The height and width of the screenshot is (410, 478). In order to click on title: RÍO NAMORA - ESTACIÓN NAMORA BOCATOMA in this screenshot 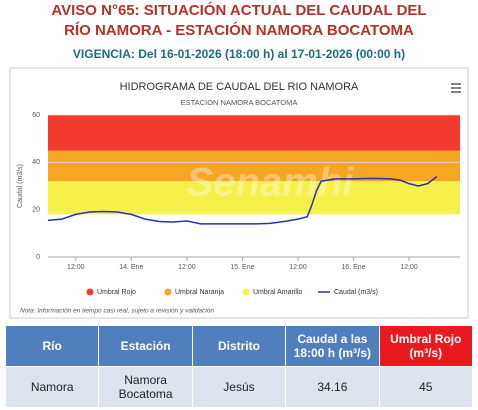, I will do `click(239, 30)`.